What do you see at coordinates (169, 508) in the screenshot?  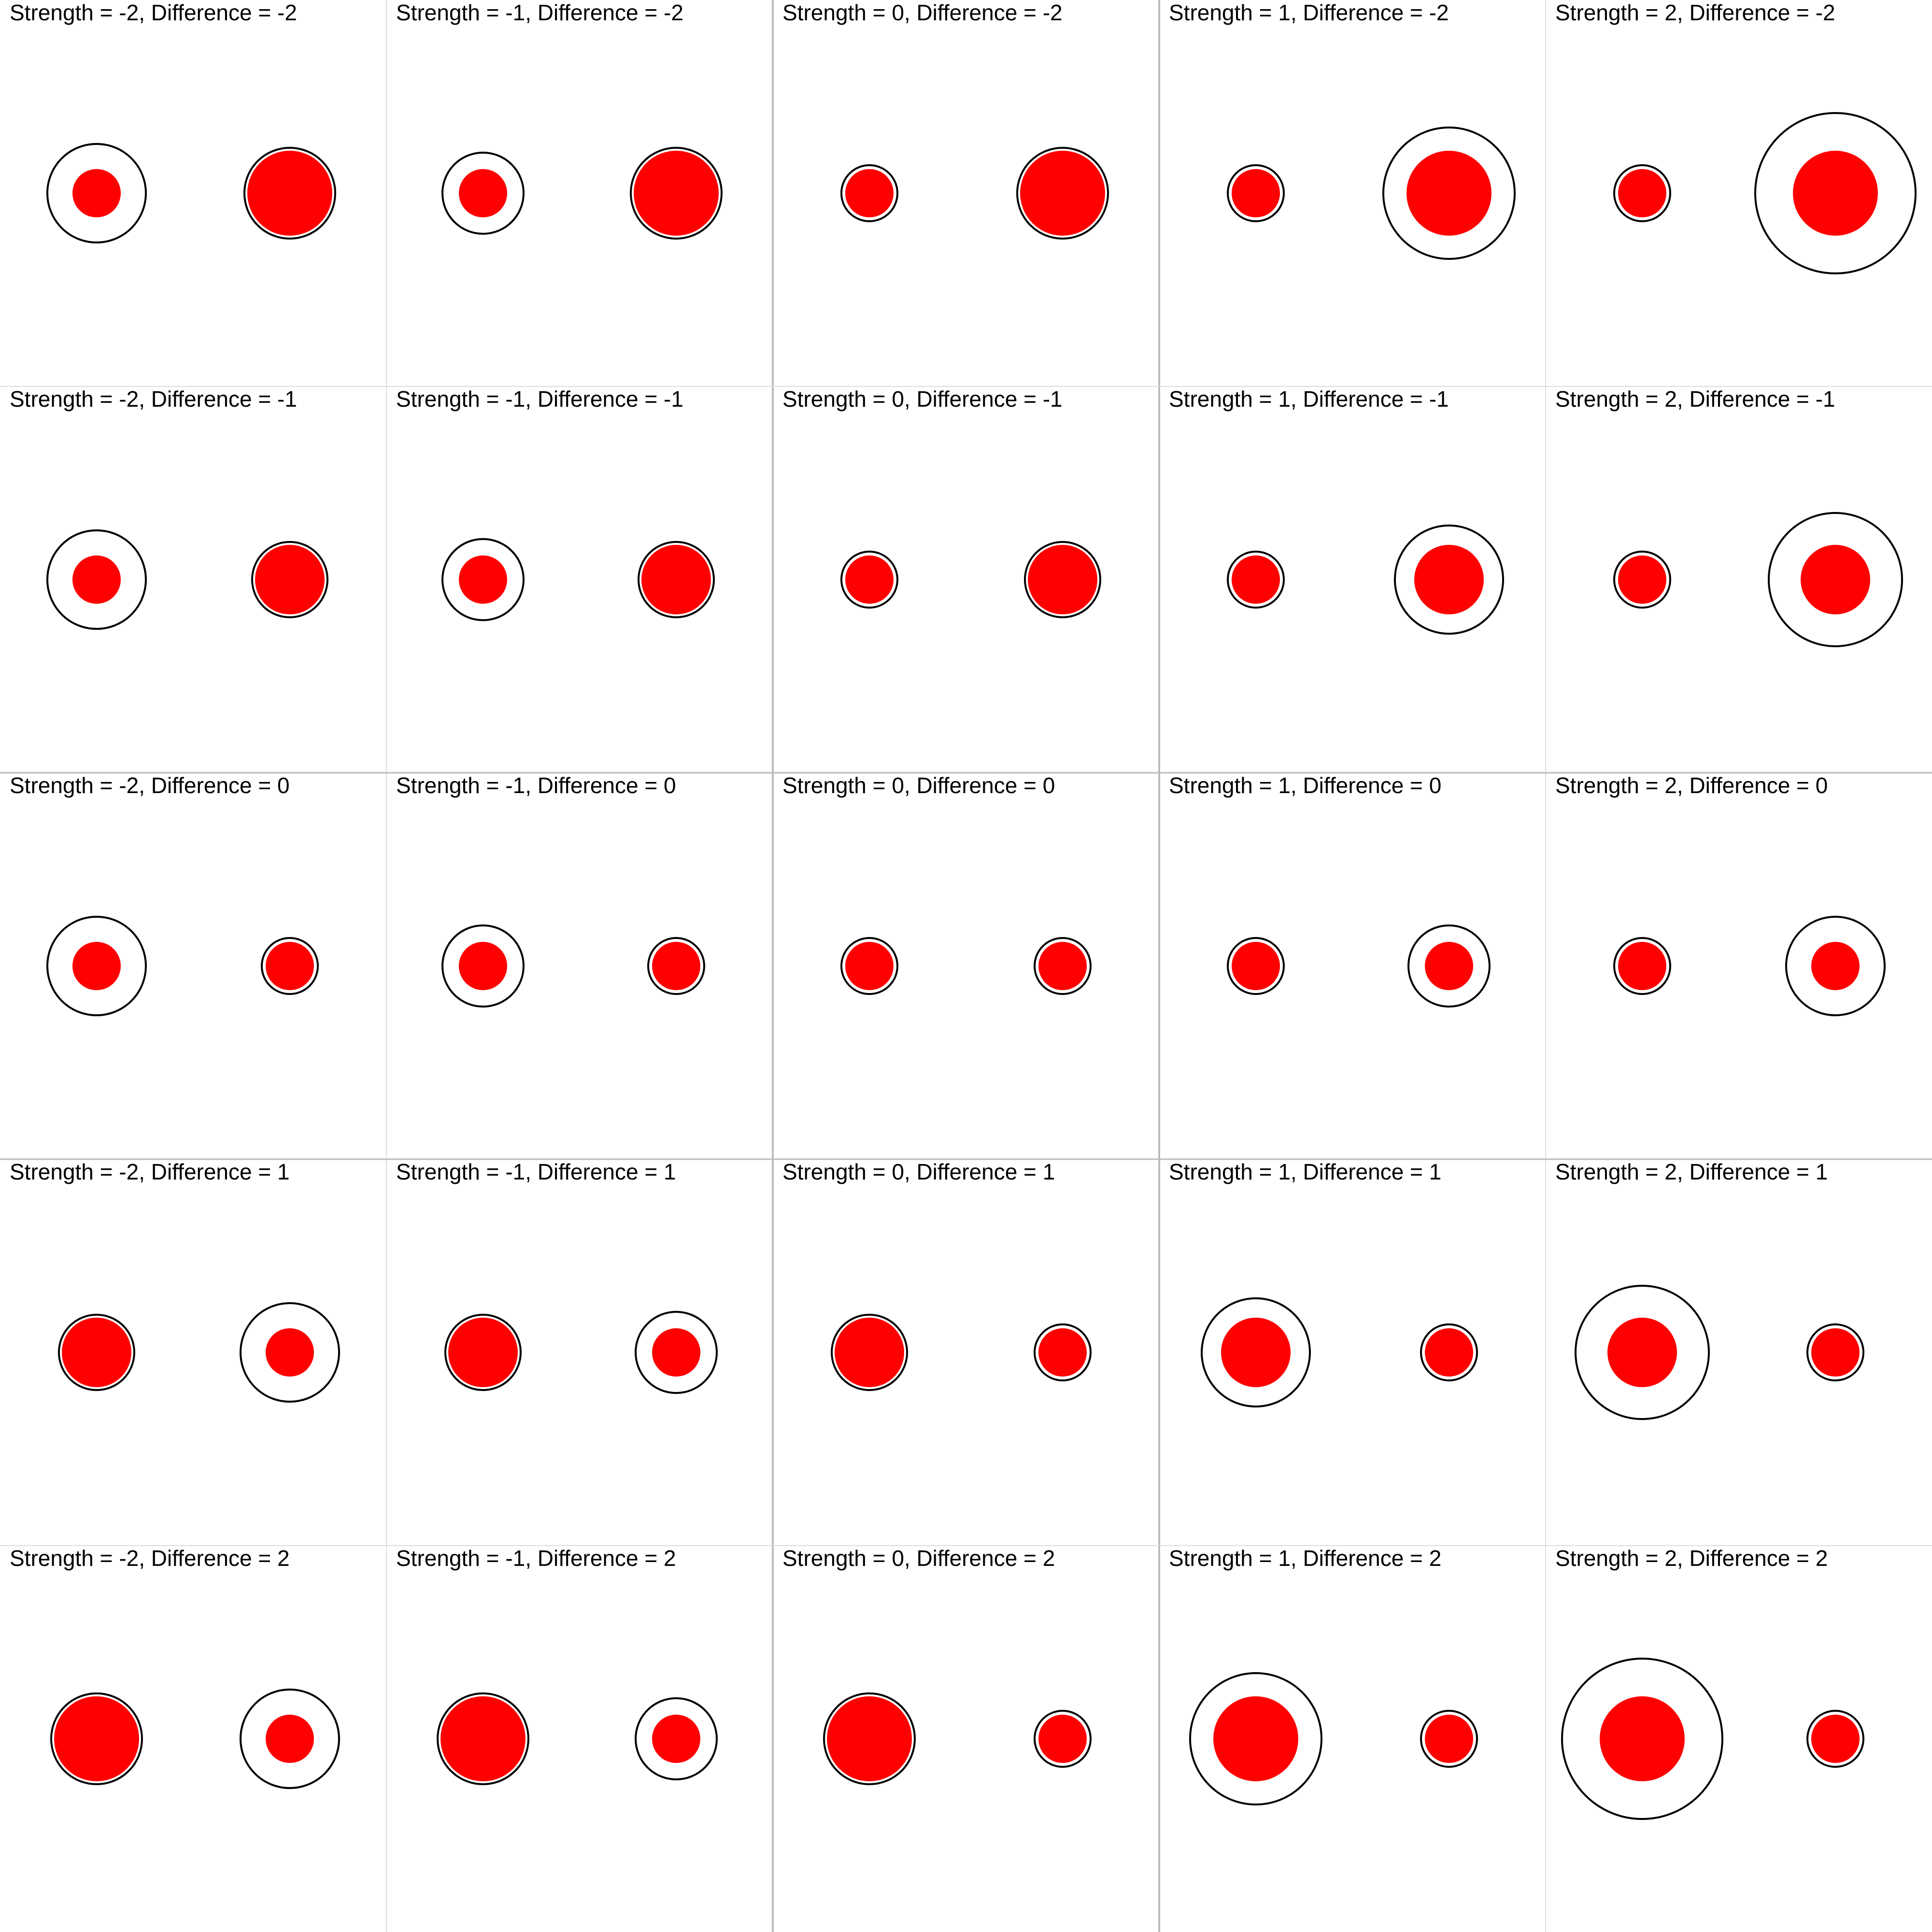 I see `panel: Strength = -2, Difference = -1` at bounding box center [169, 508].